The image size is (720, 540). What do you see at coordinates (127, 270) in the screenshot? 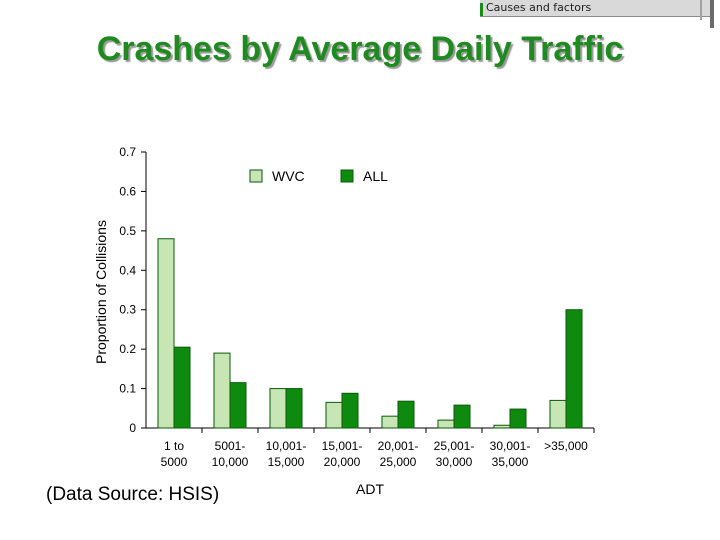
I see `y-tick-label: 0.4` at bounding box center [127, 270].